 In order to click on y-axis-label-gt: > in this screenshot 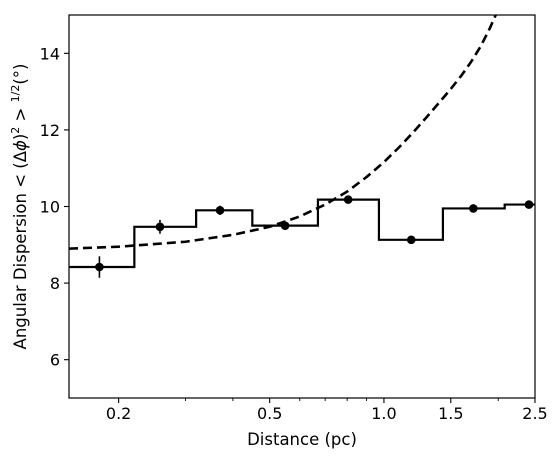, I will do `click(20, 114)`.